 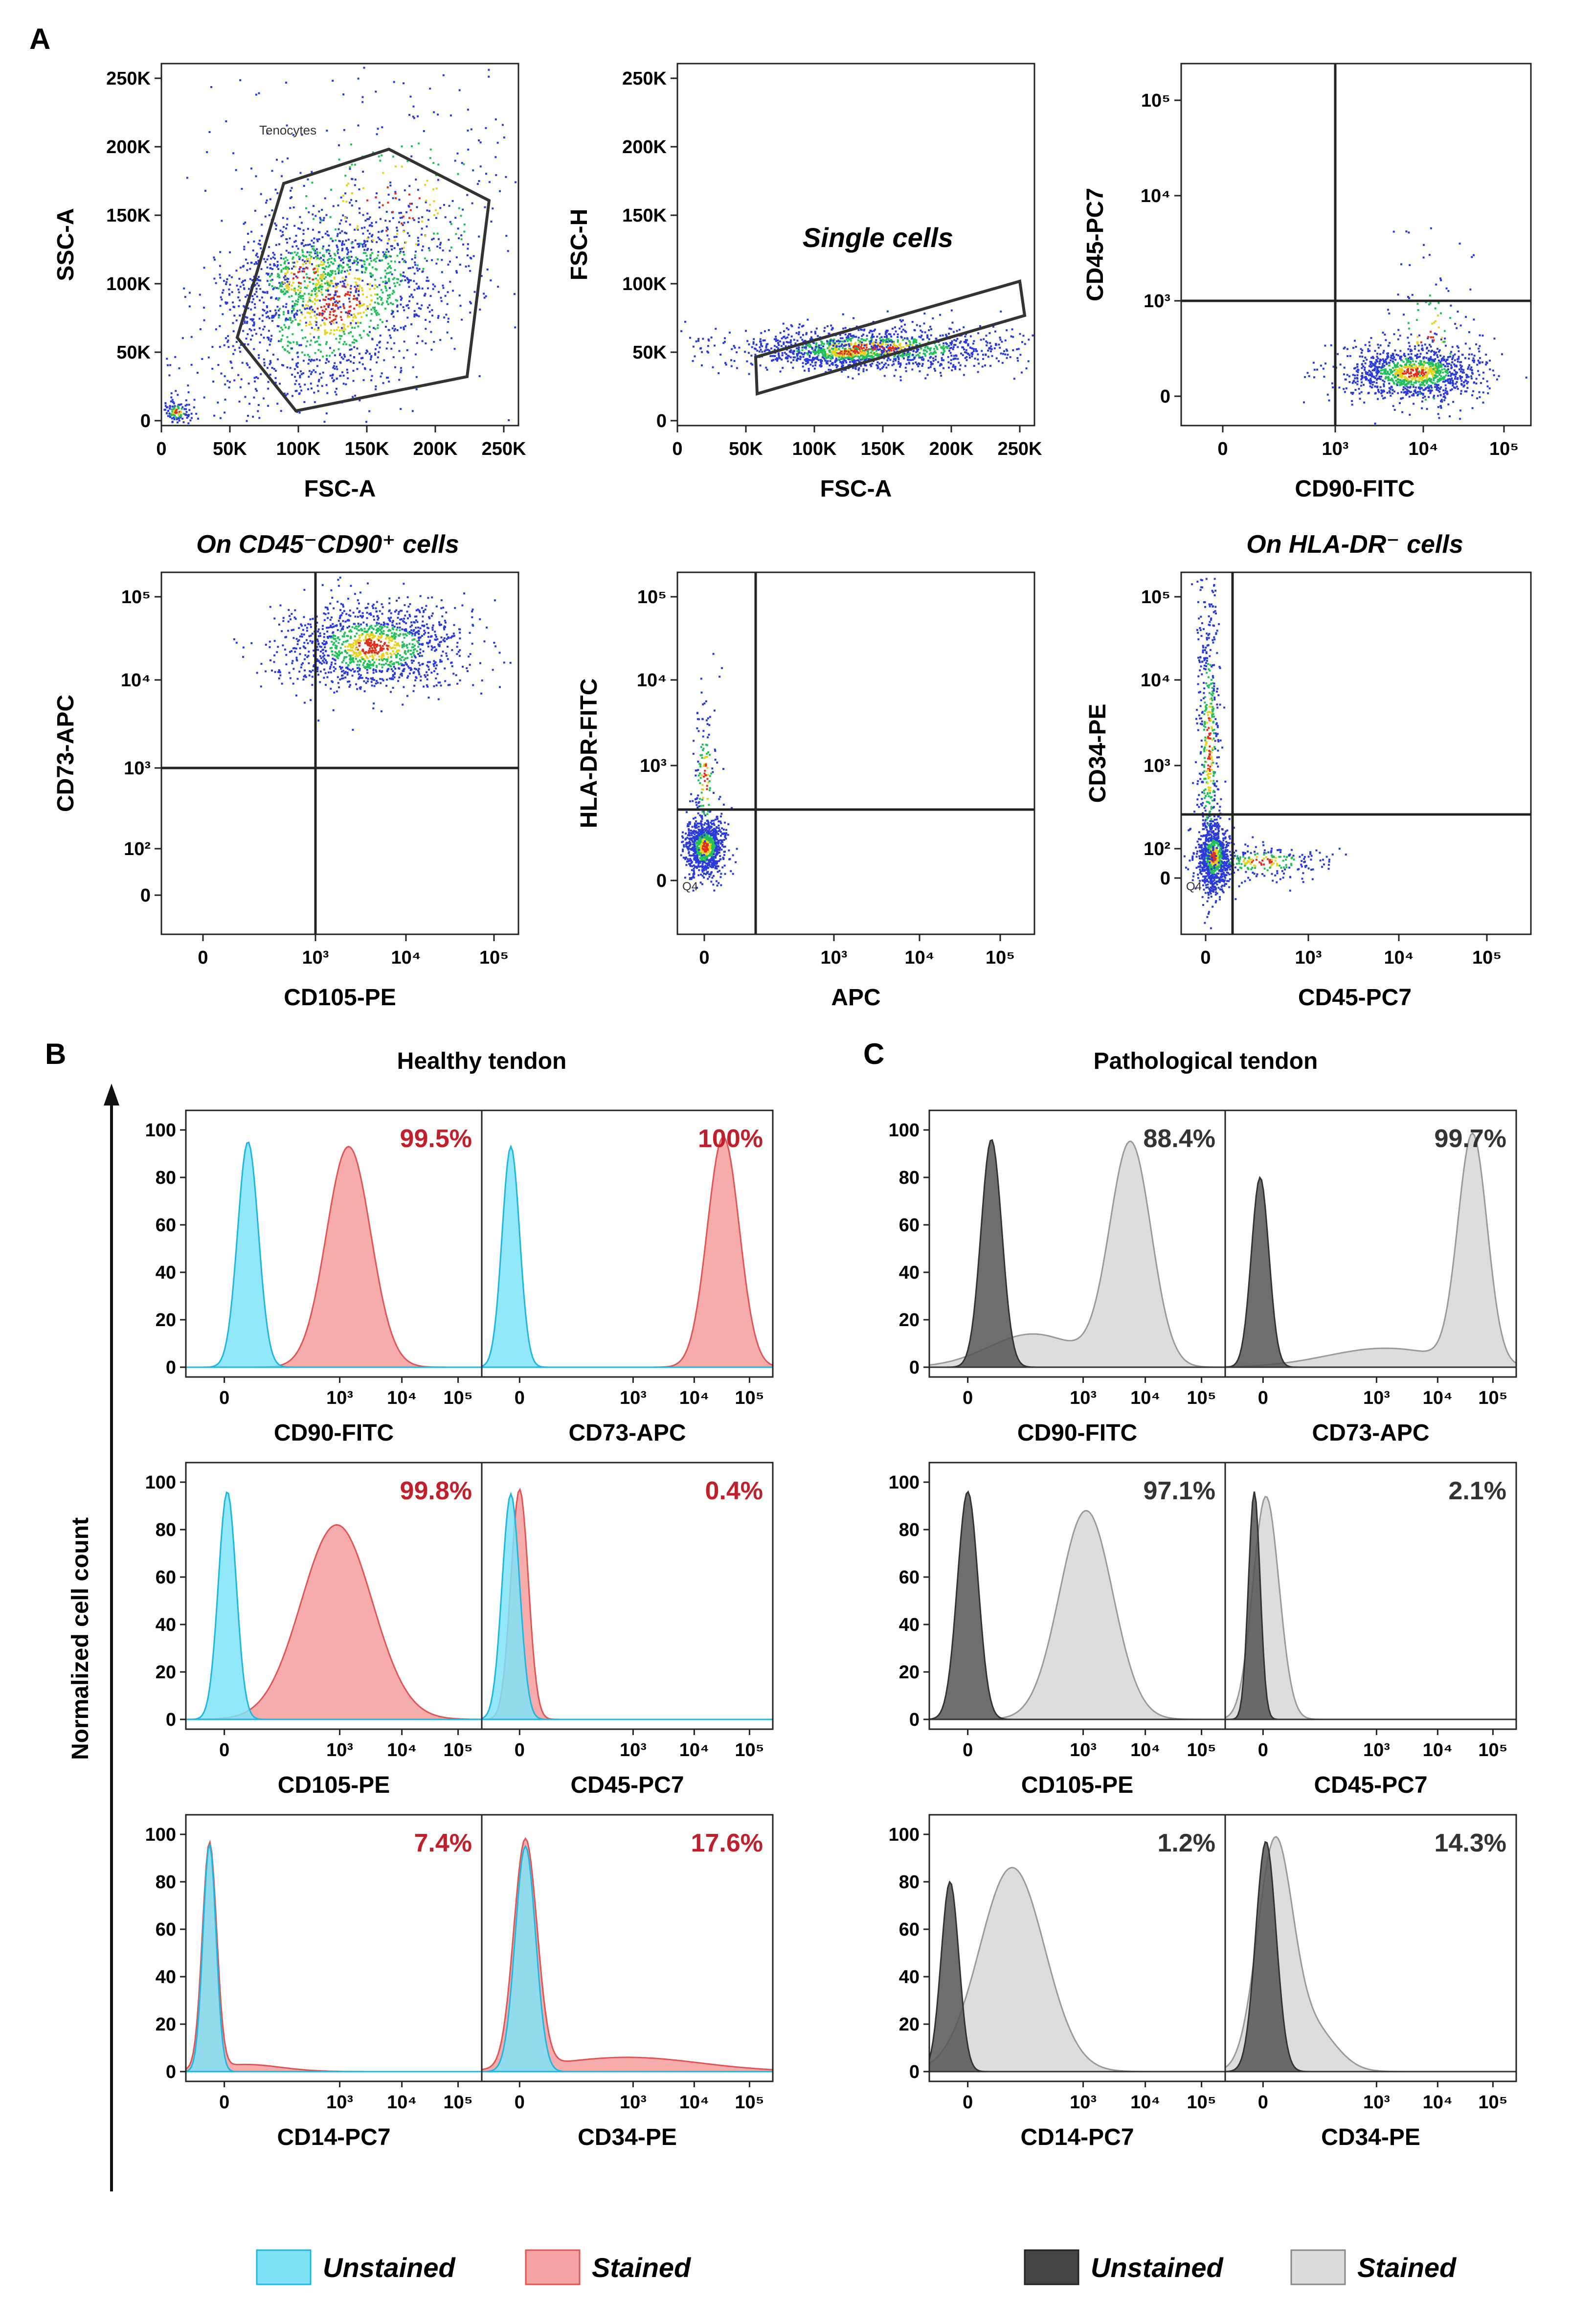 What do you see at coordinates (1356, 245) in the screenshot?
I see `plot-frame` at bounding box center [1356, 245].